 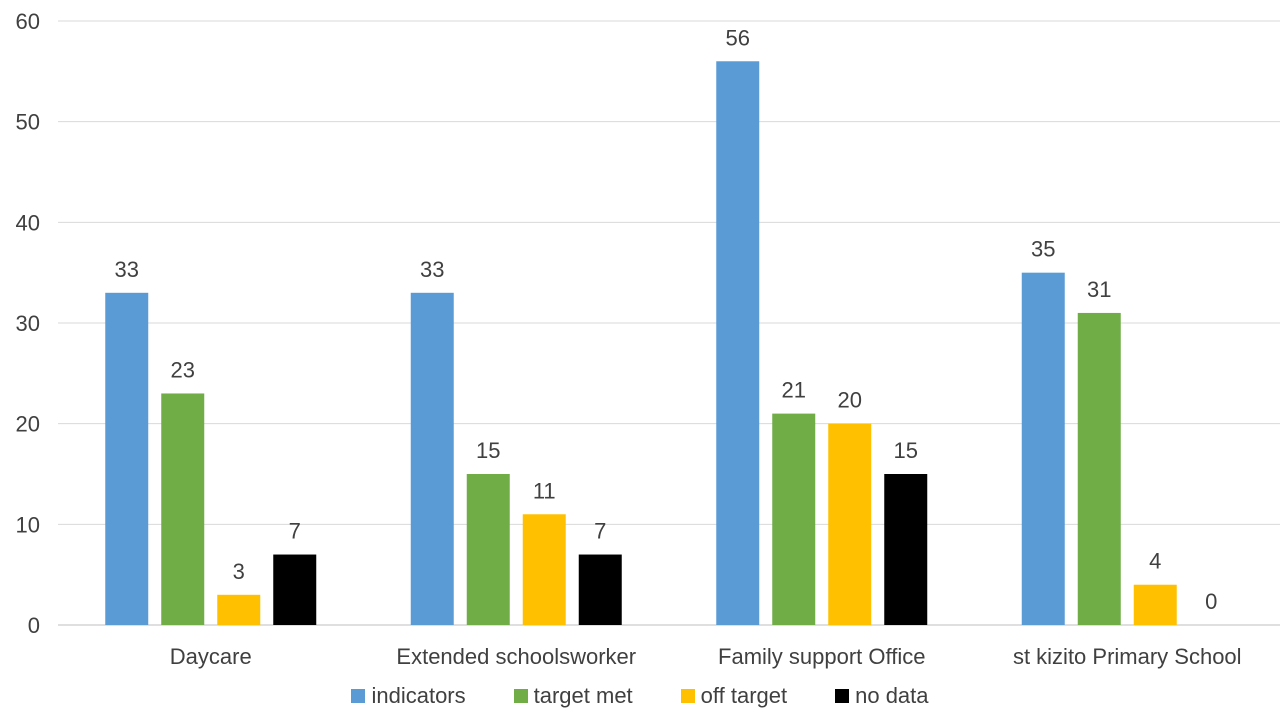 I want to click on data-label: 56, so click(x=738, y=37).